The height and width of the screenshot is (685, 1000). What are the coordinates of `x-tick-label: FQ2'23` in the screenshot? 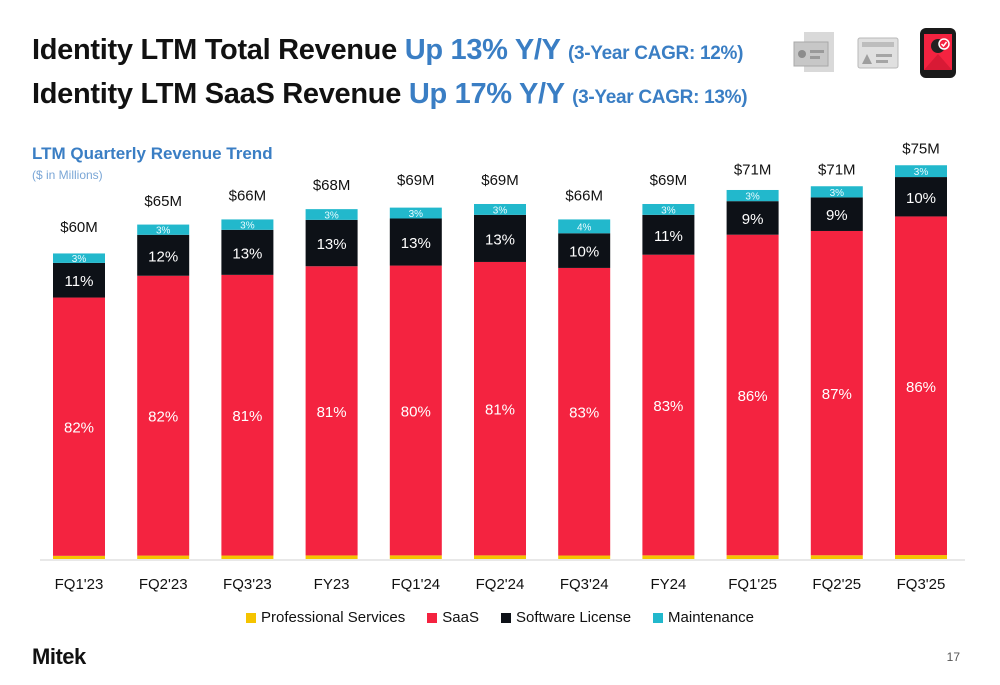 It's located at (163, 584).